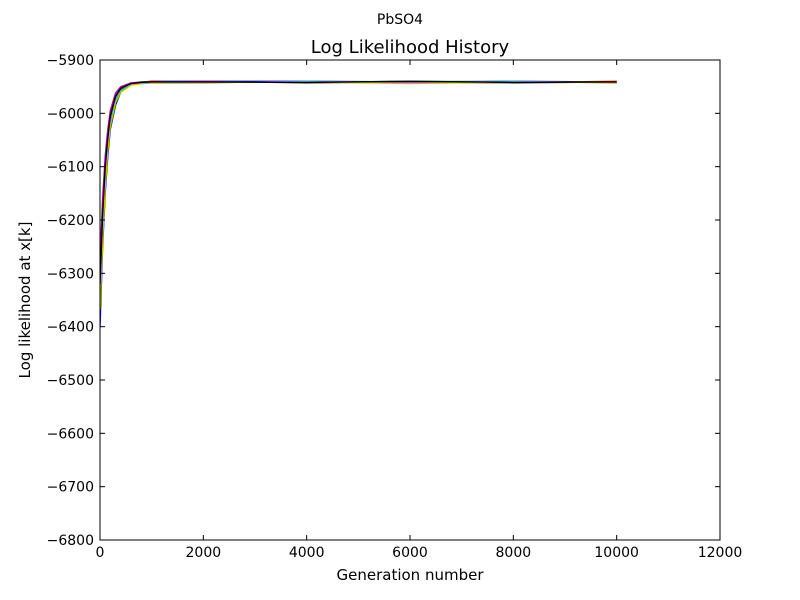 This screenshot has height=600, width=800. What do you see at coordinates (720, 553) in the screenshot?
I see `x-tick-label: 12000` at bounding box center [720, 553].